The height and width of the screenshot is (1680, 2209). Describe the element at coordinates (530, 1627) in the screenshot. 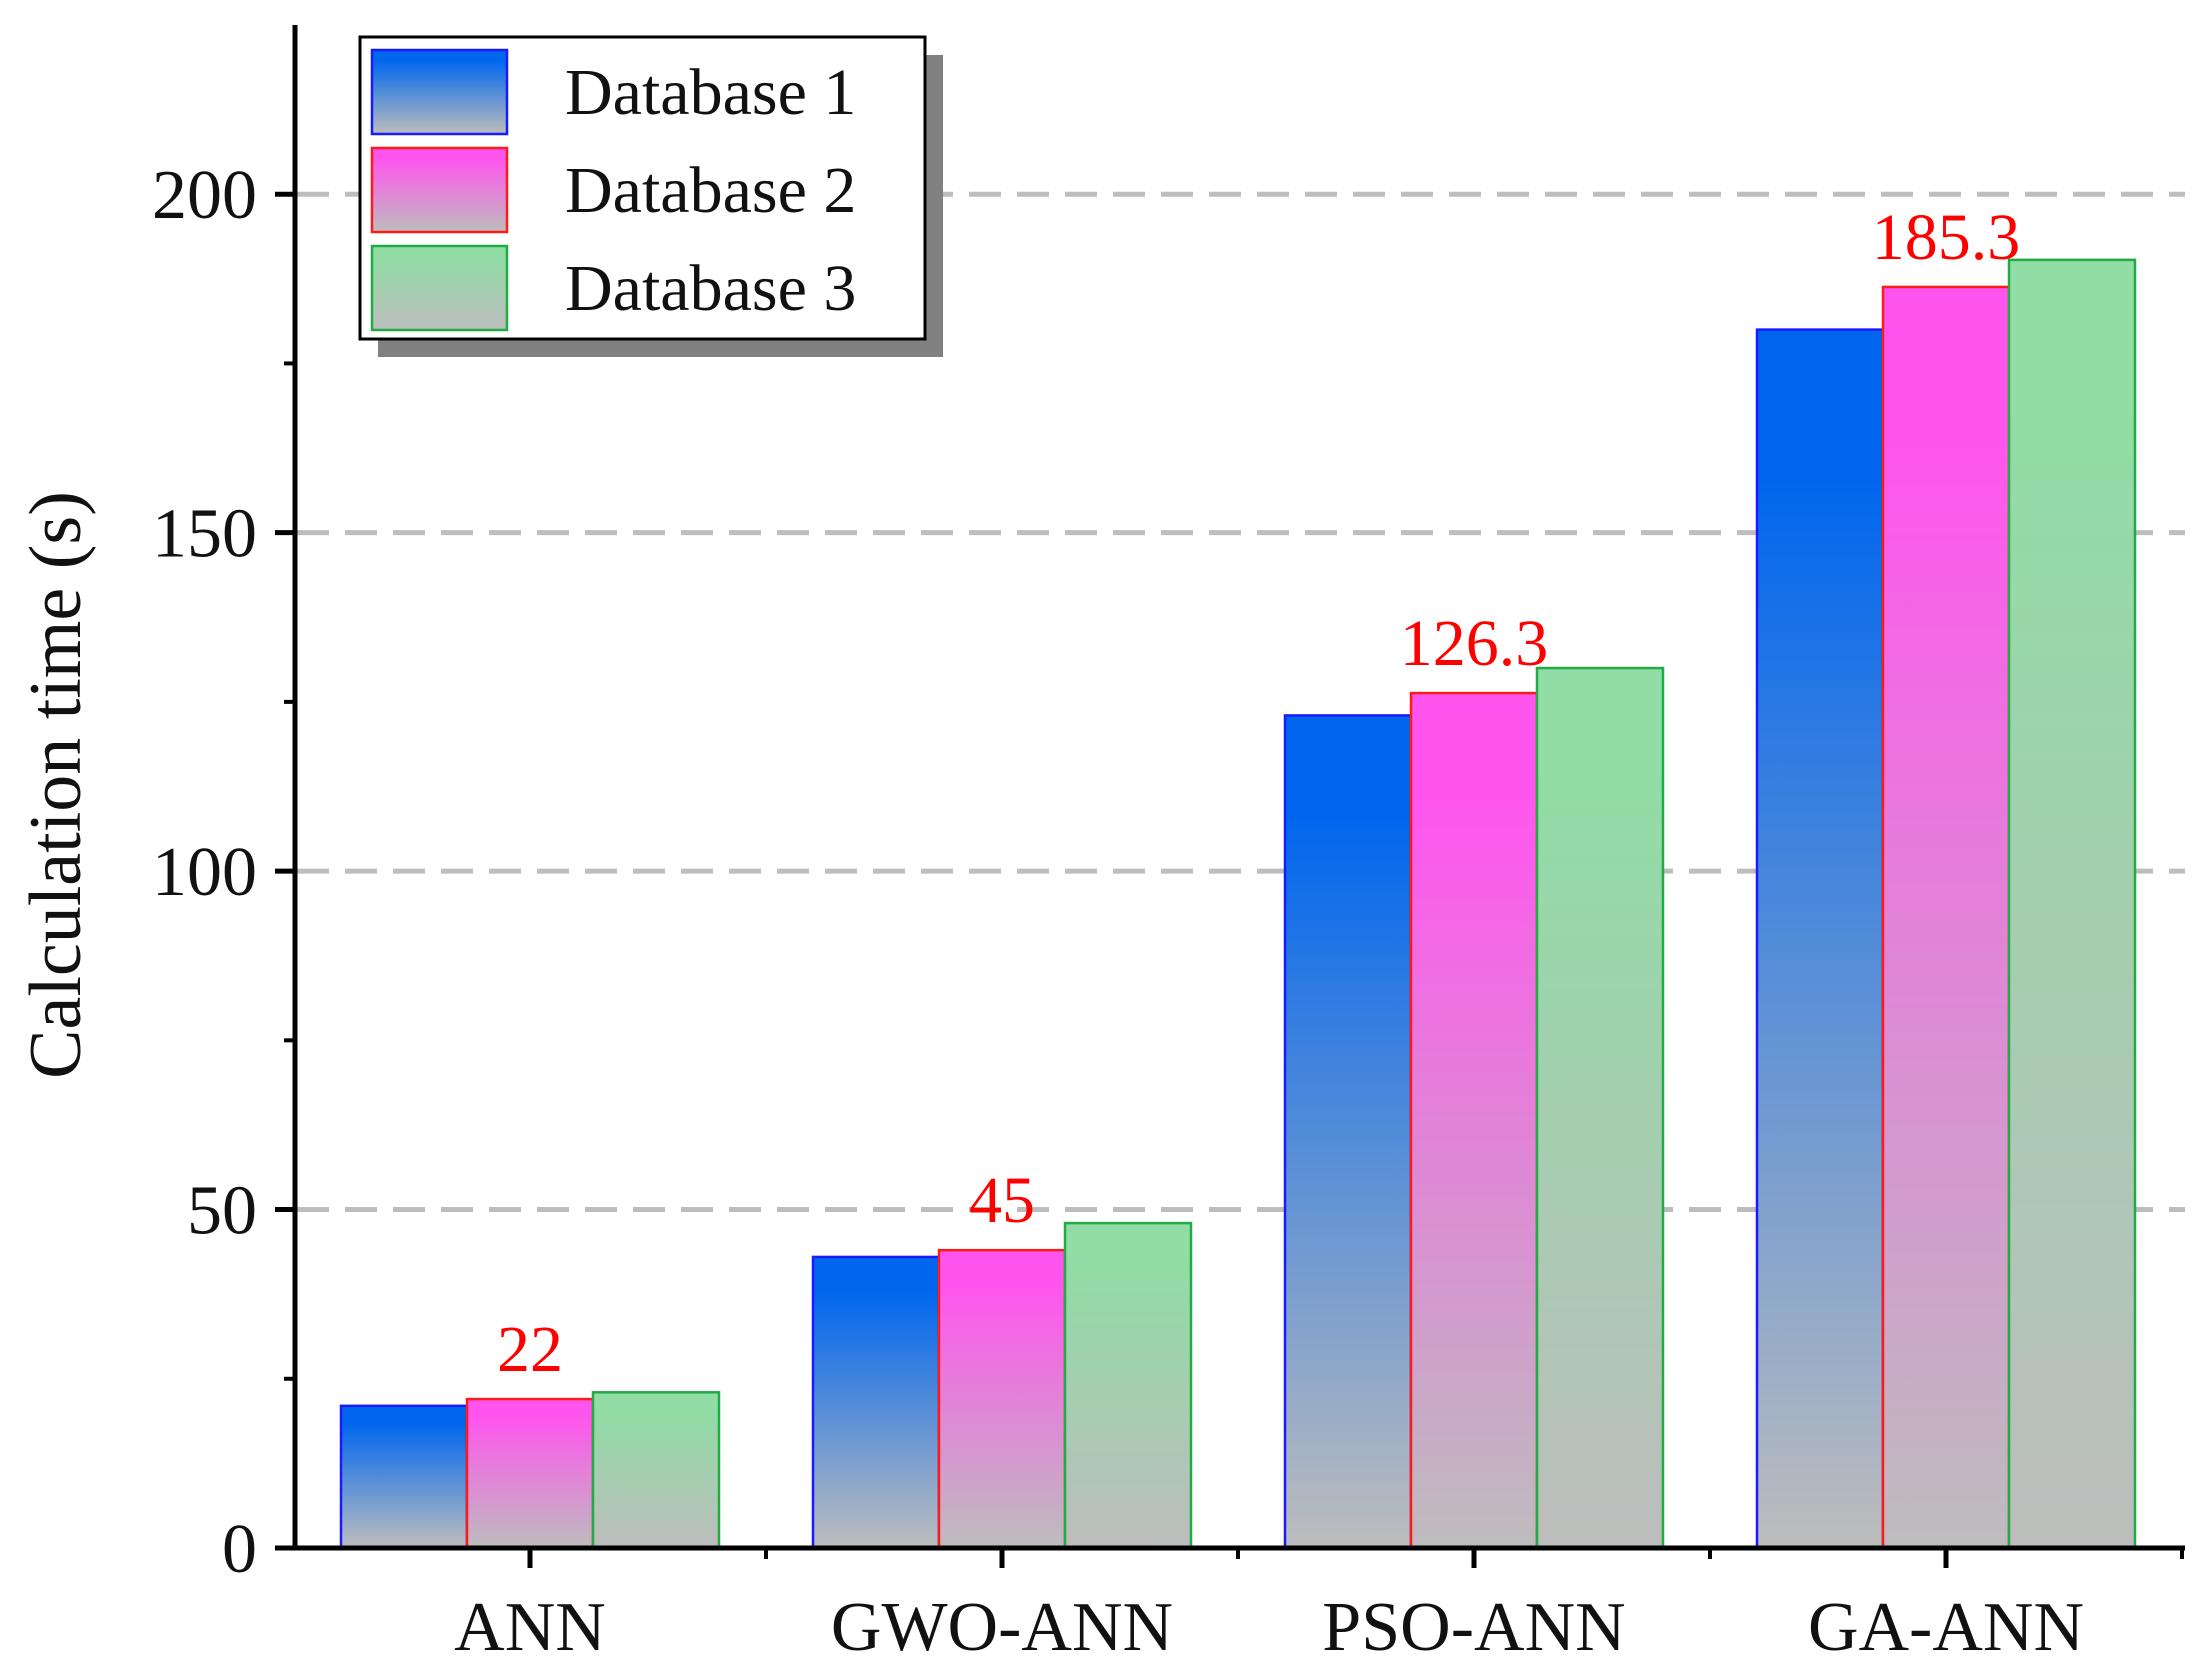

I see `x-tick-label-ann: ANN` at that location.